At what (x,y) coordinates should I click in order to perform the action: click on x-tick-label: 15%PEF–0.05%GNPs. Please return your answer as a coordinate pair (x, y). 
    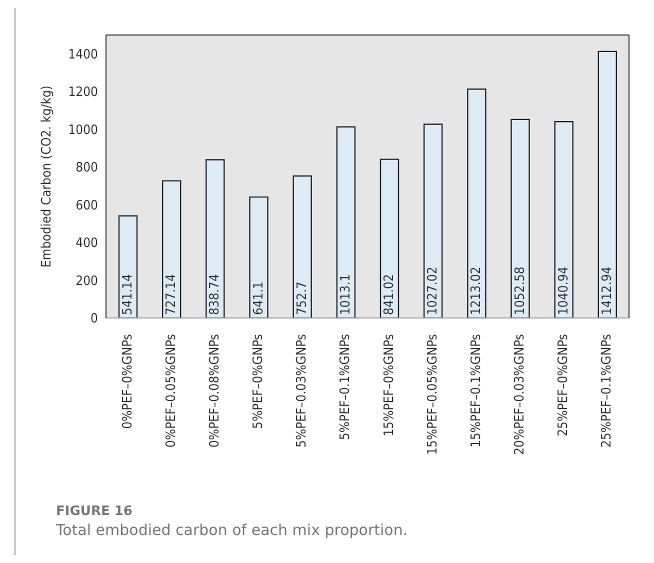
    Looking at the image, I should click on (432, 394).